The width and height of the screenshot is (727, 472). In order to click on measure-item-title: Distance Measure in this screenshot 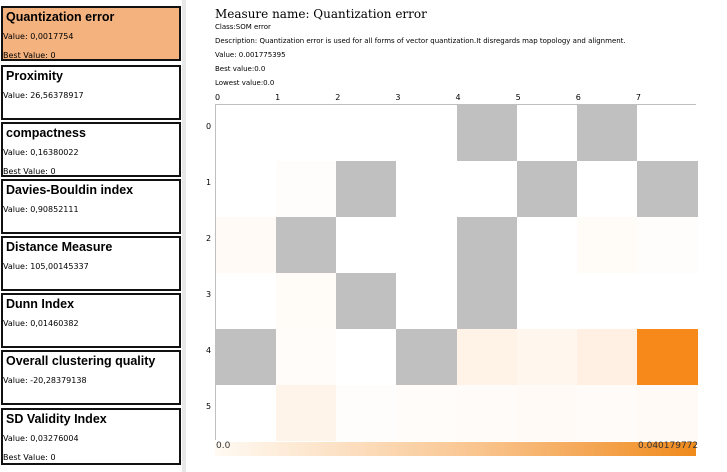, I will do `click(59, 247)`.